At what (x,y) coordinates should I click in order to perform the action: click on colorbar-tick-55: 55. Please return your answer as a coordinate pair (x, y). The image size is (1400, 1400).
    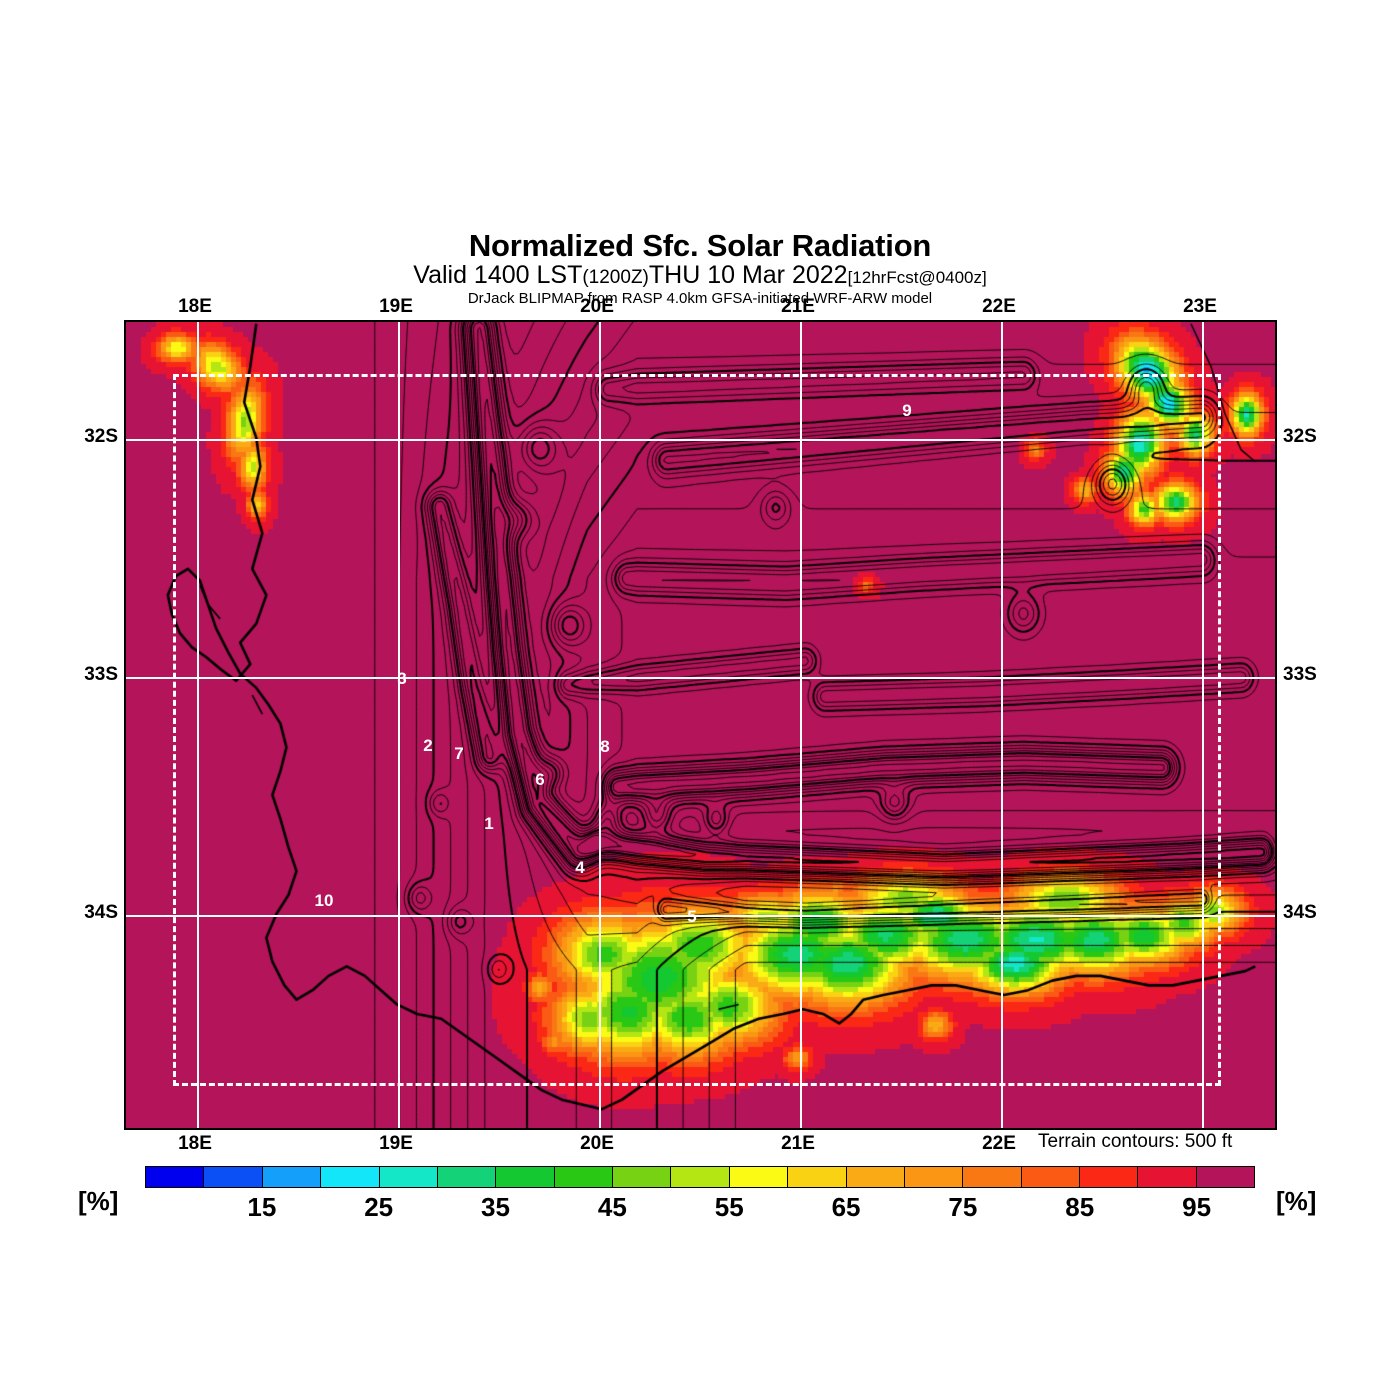
    Looking at the image, I should click on (729, 1207).